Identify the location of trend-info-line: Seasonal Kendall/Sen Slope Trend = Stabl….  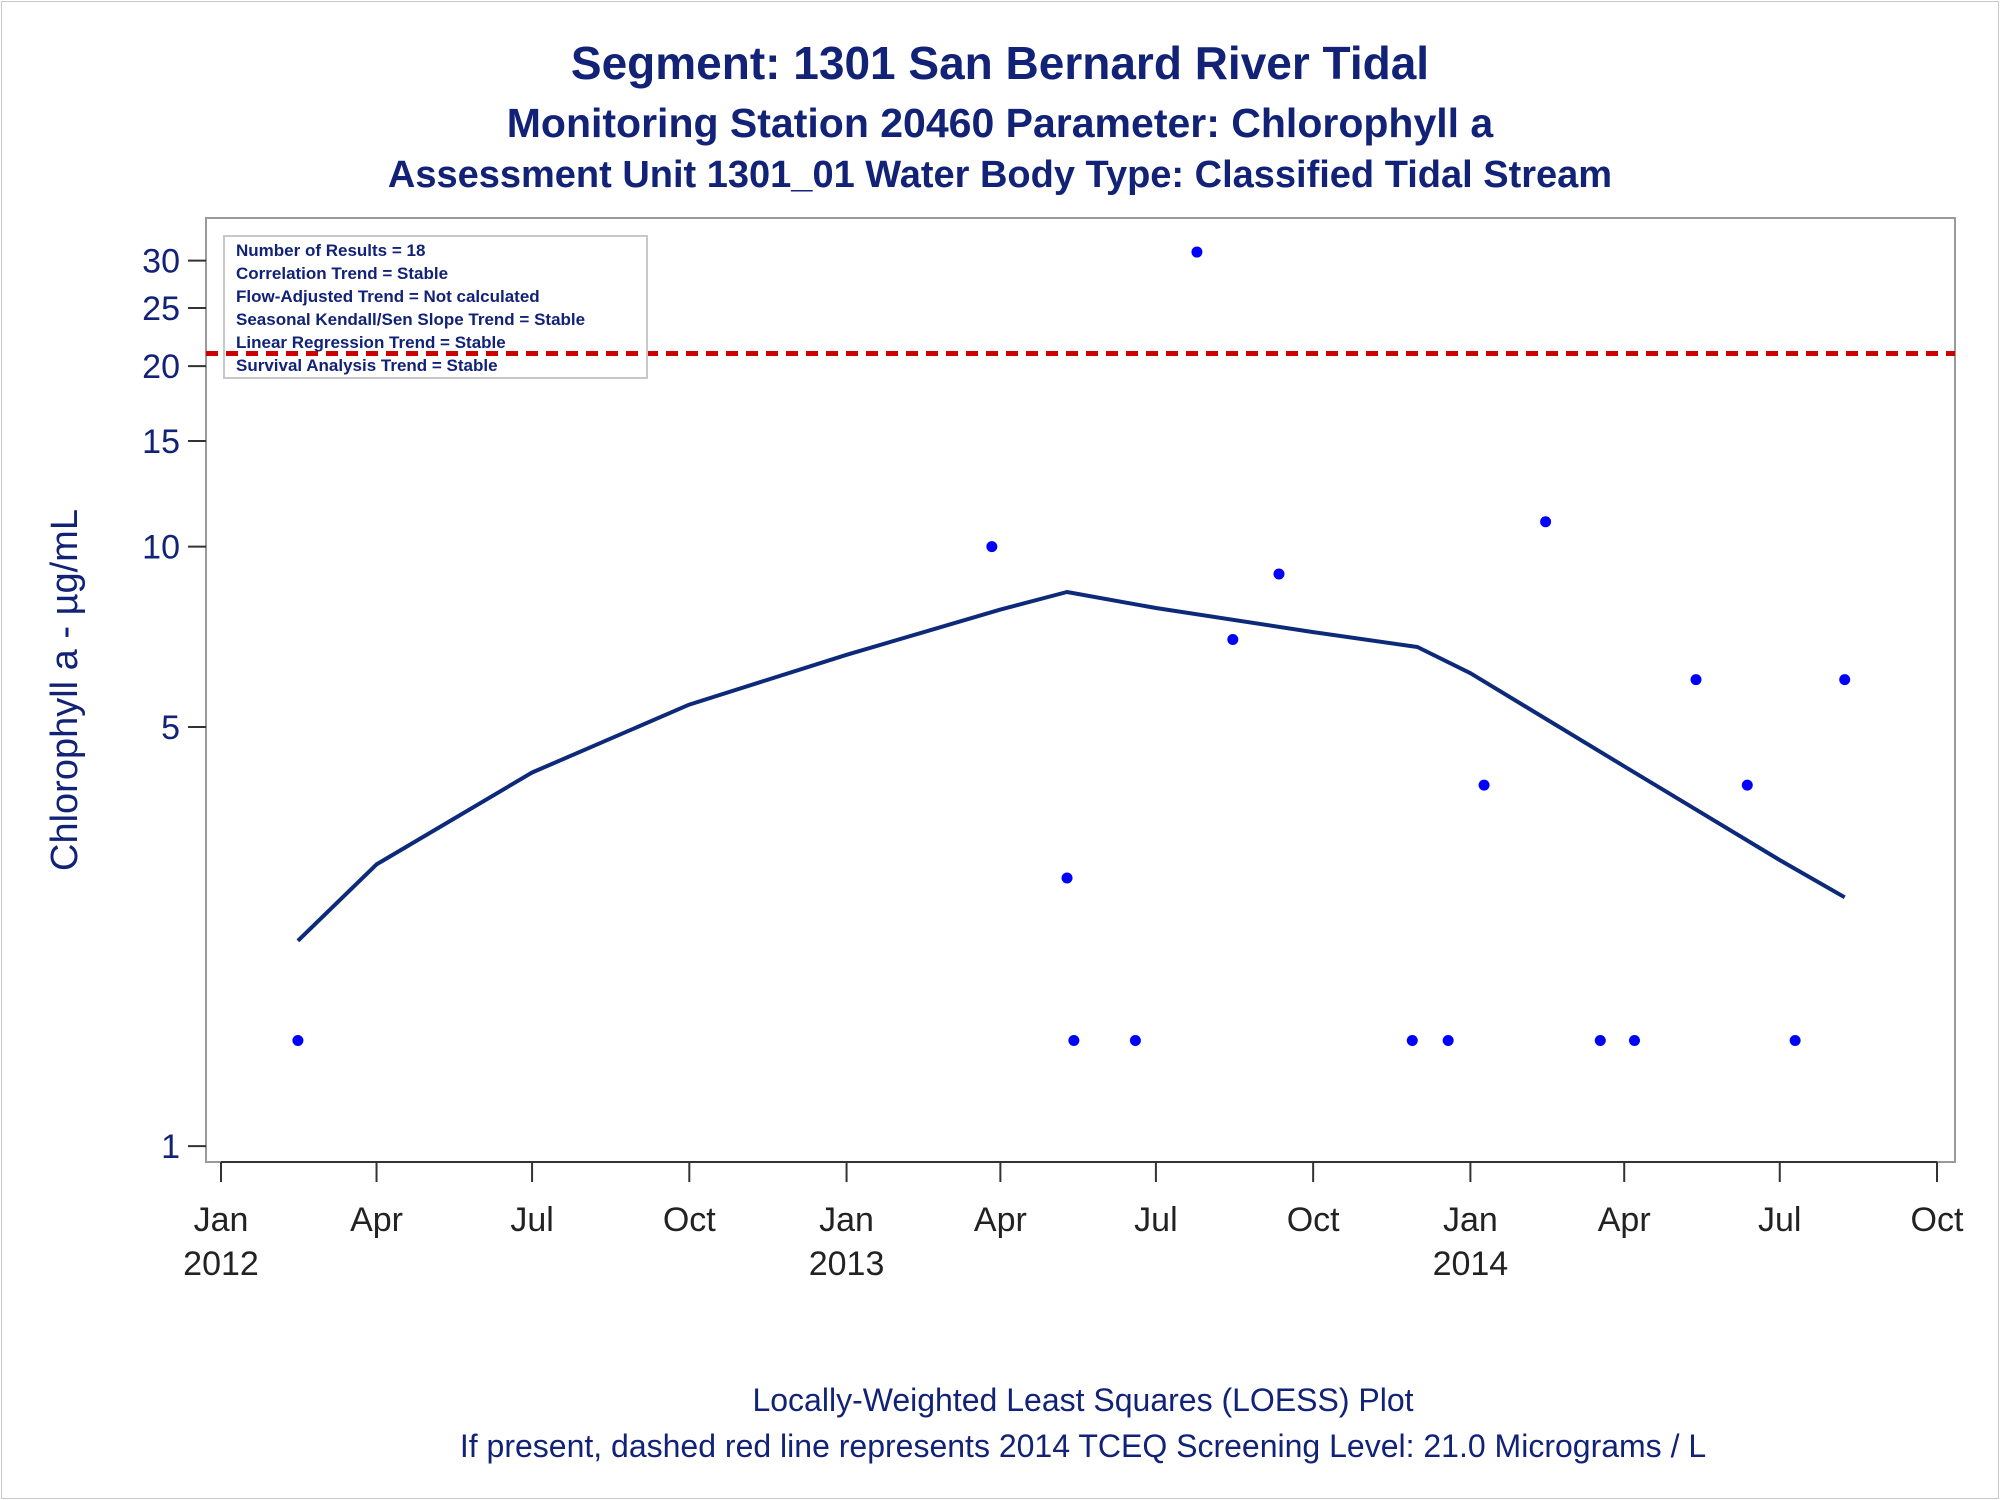
(410, 319).